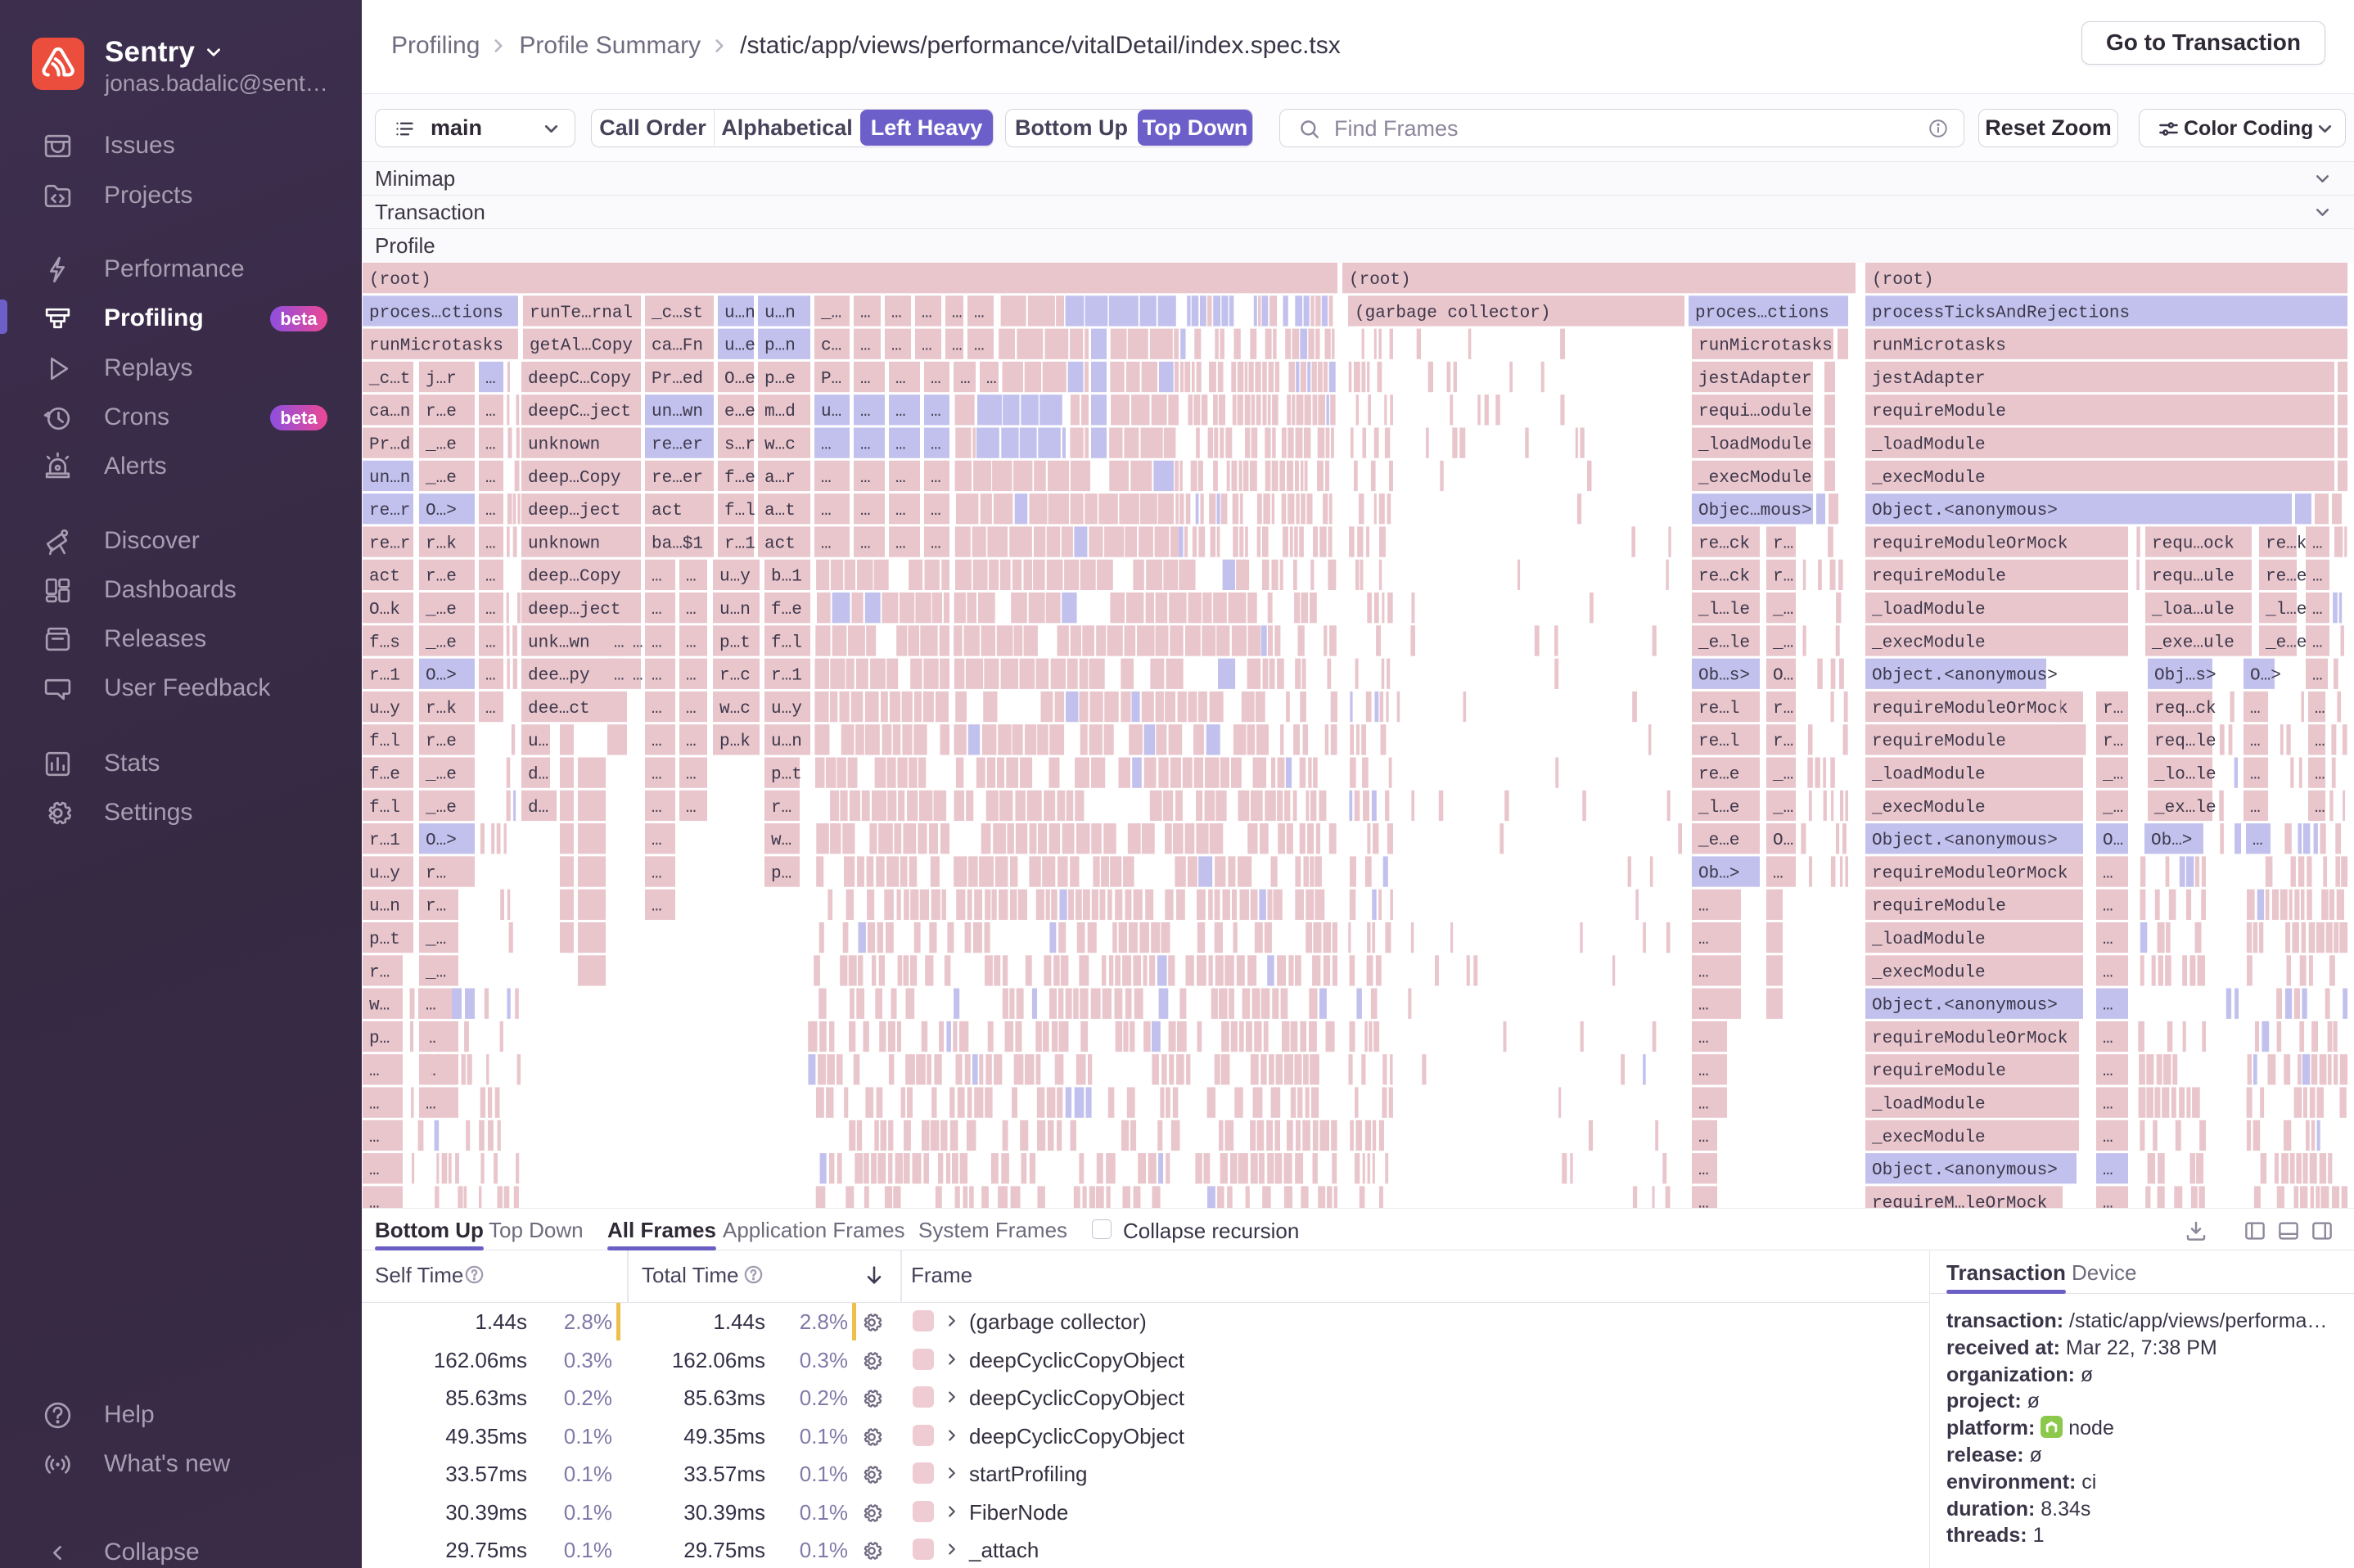 The image size is (2354, 1568). I want to click on svg-text: r…1, so click(786, 676).